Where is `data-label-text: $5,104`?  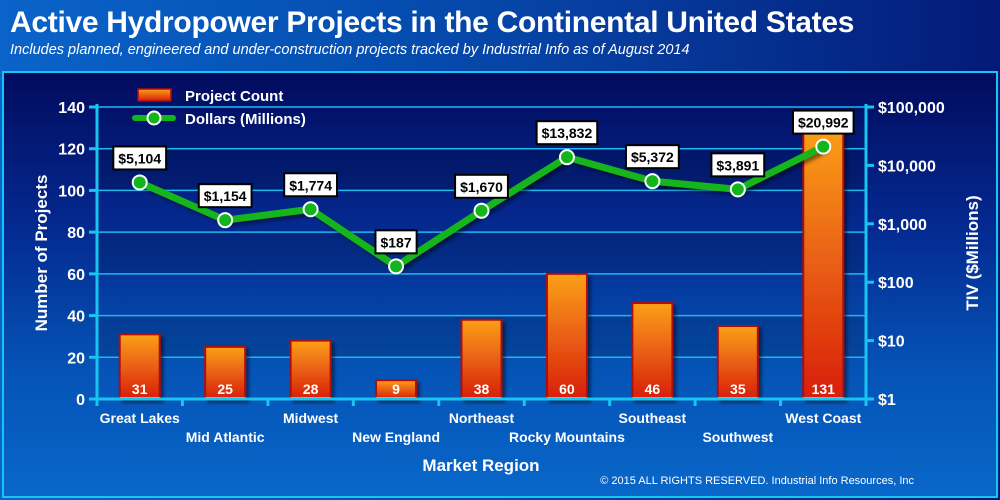 data-label-text: $5,104 is located at coordinates (139, 158).